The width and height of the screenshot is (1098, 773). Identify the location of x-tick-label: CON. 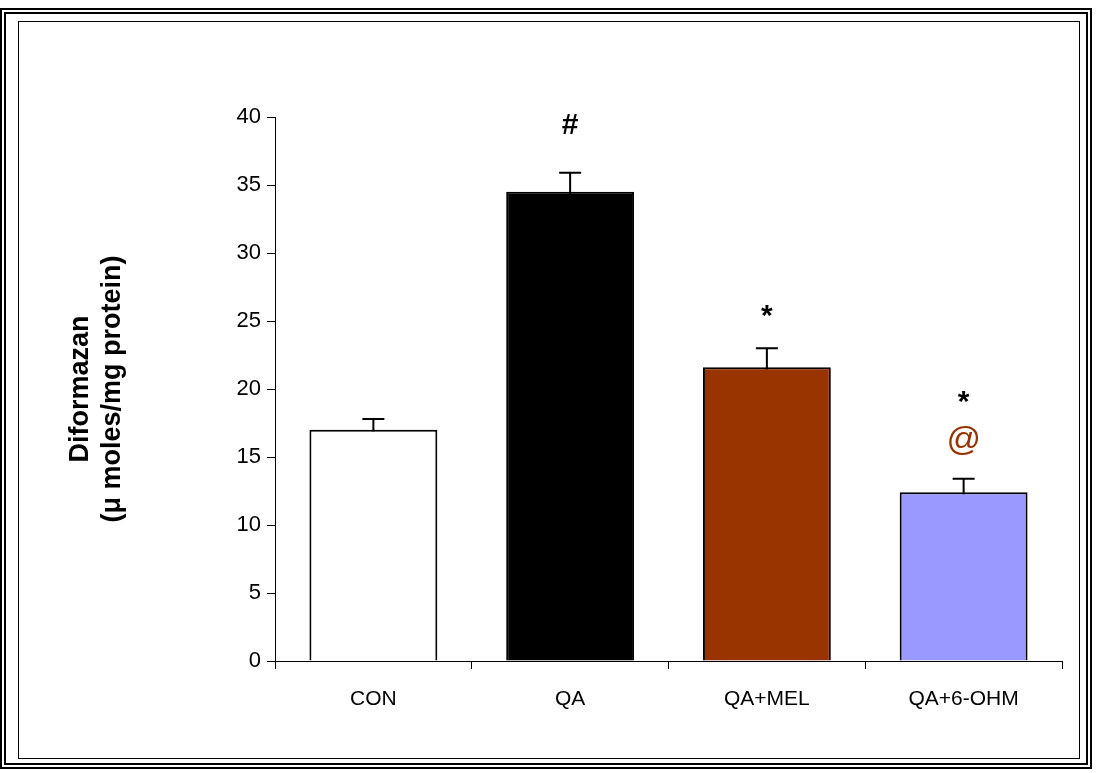
(373, 698).